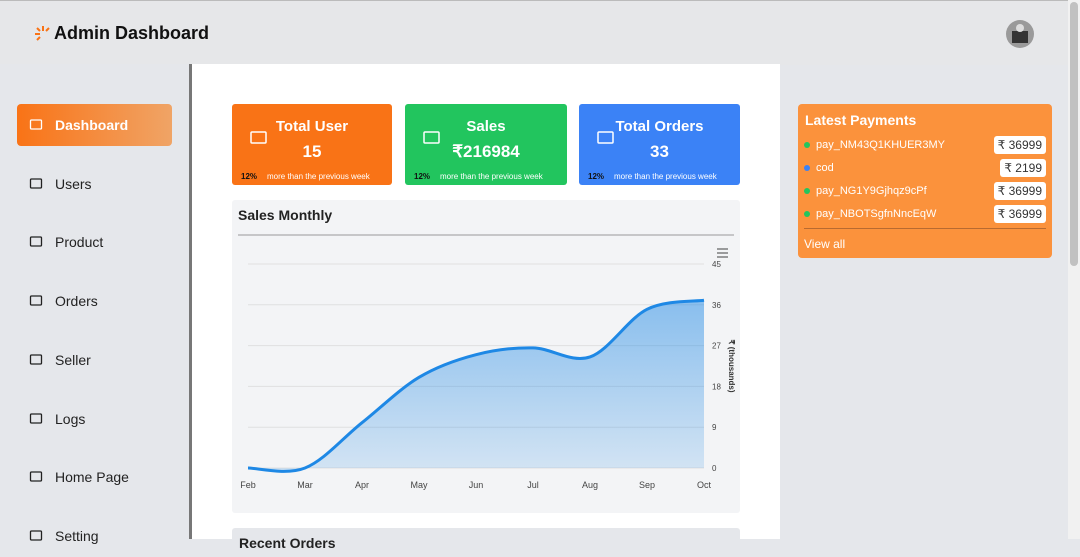 Image resolution: width=1080 pixels, height=557 pixels. What do you see at coordinates (73, 359) in the screenshot?
I see `nav-label: Seller` at bounding box center [73, 359].